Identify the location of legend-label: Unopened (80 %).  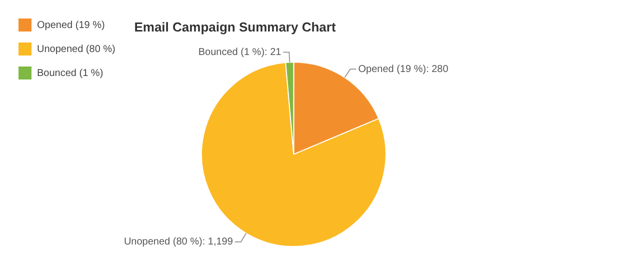
(76, 49).